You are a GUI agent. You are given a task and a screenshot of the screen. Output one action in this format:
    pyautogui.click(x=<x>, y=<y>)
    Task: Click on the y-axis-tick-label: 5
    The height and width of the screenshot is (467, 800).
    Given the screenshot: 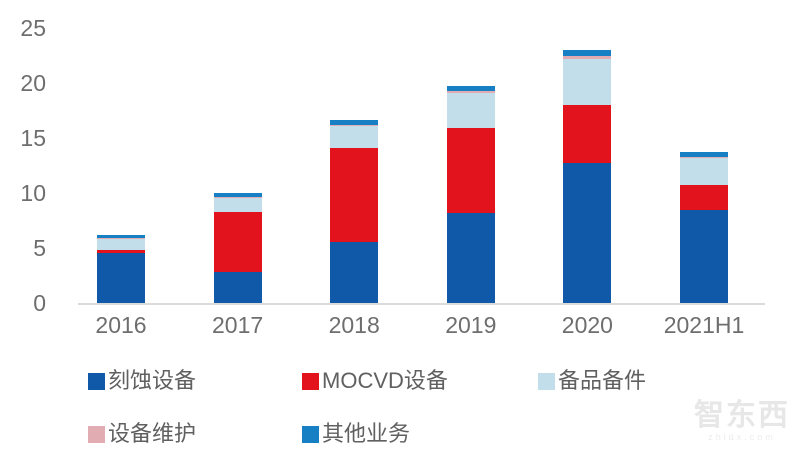 What is the action you would take?
    pyautogui.click(x=39, y=248)
    